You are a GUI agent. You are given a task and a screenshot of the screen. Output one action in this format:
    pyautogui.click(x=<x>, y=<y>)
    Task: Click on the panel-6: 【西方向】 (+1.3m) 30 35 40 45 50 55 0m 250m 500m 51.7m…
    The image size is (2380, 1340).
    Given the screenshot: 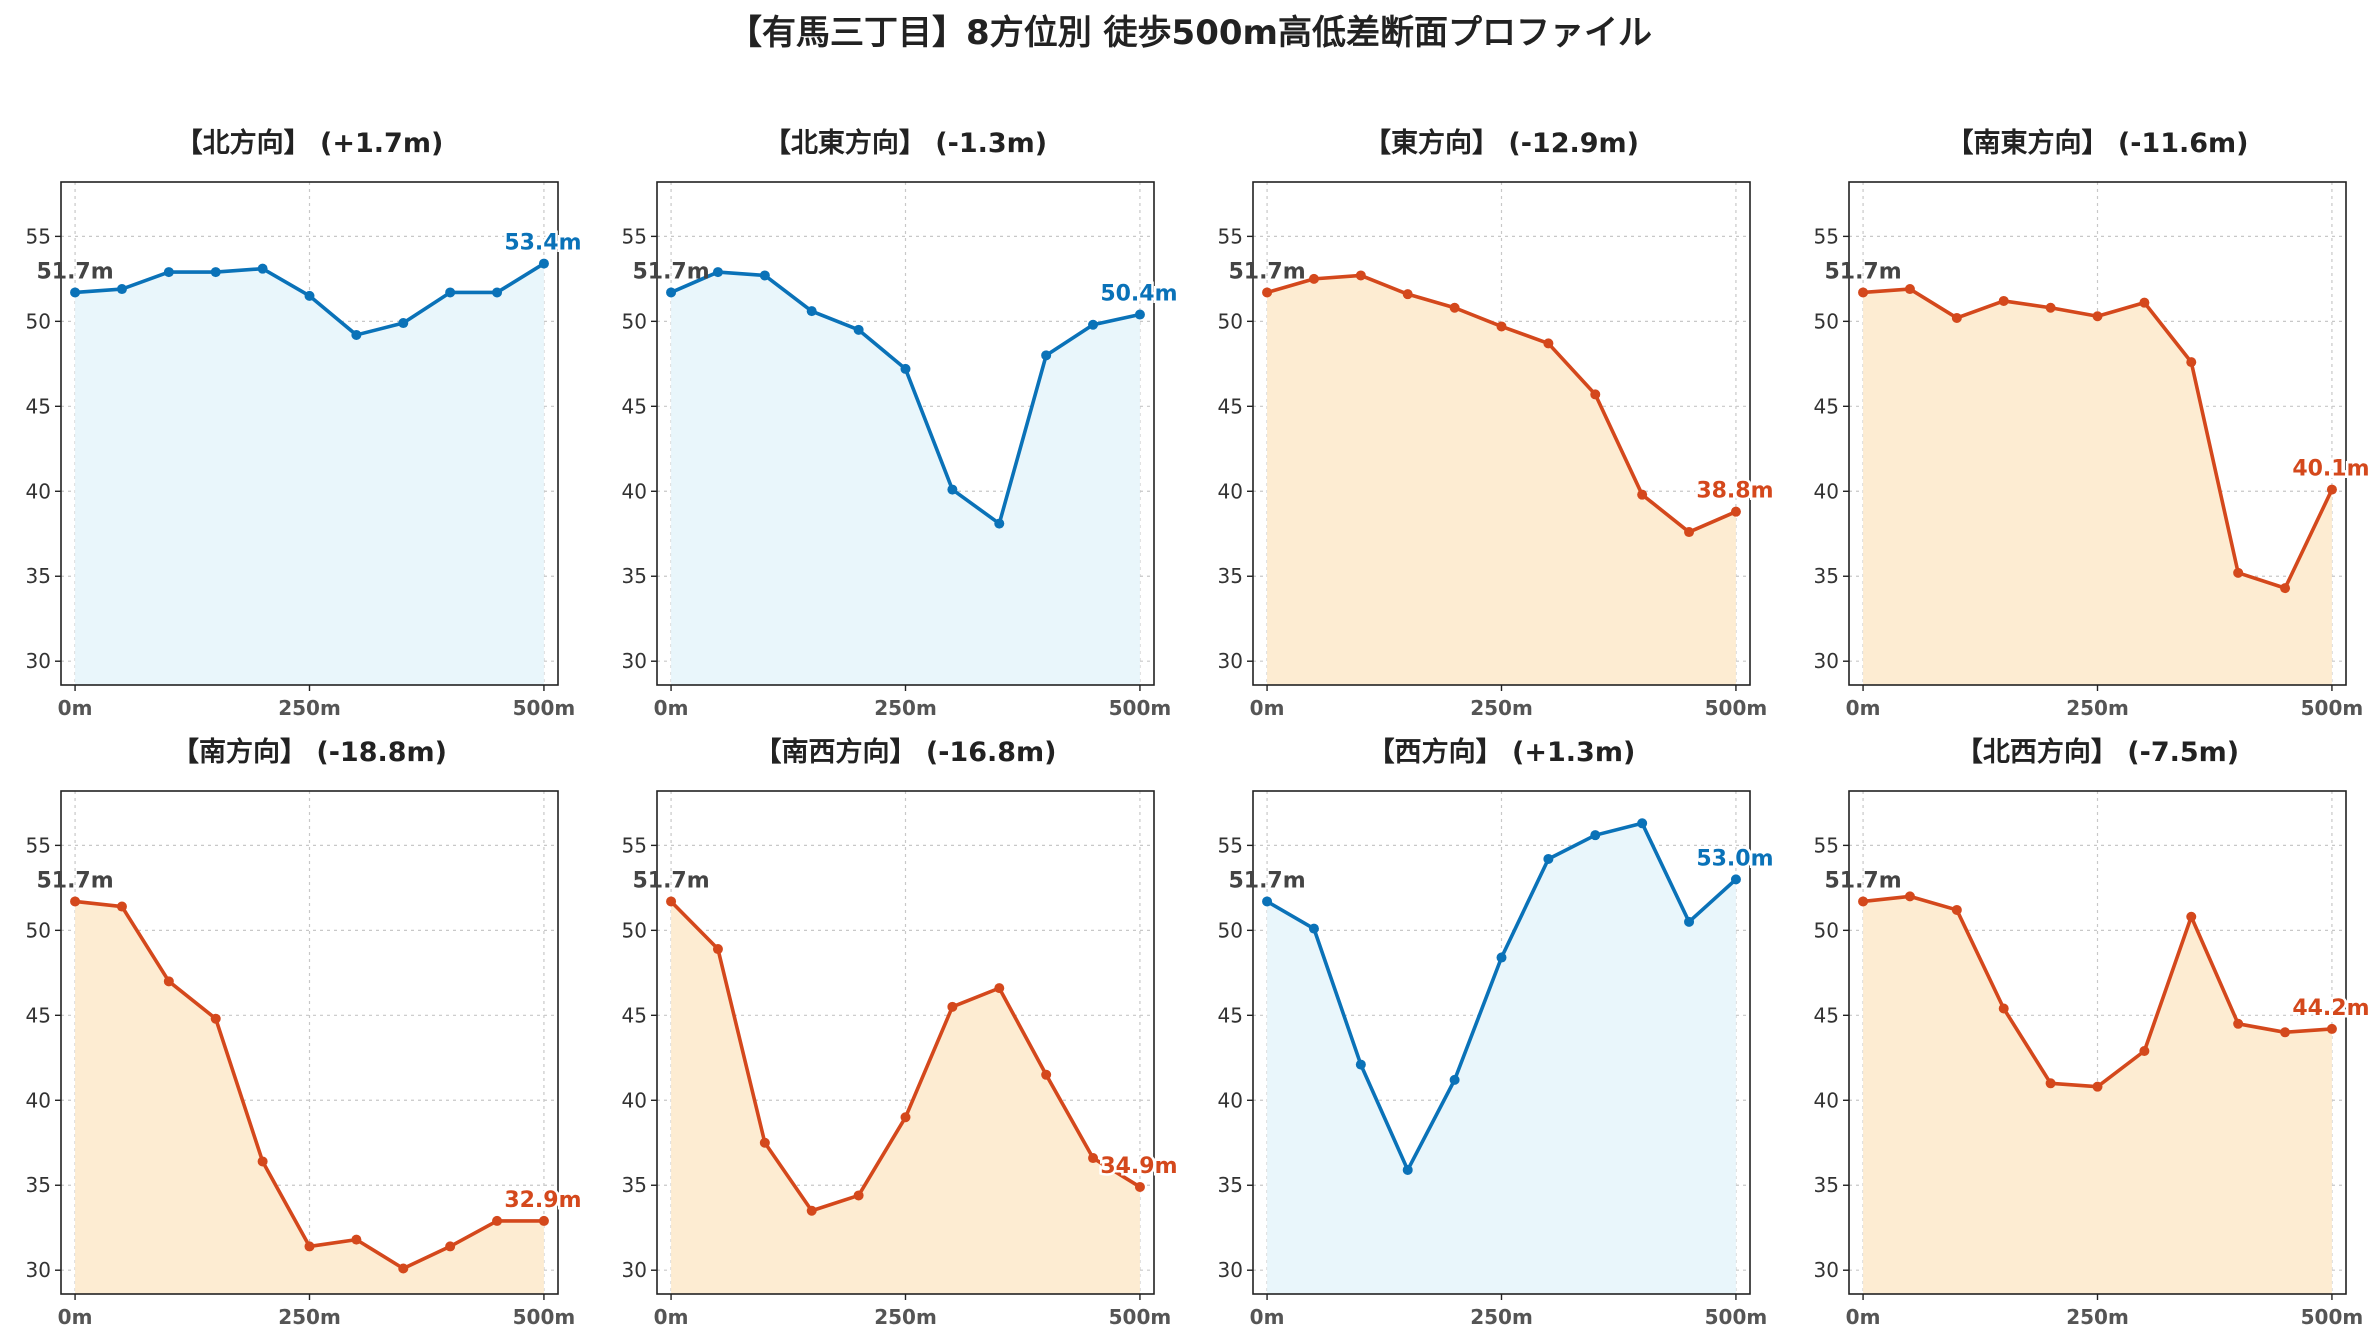 What is the action you would take?
    pyautogui.click(x=1497, y=1032)
    